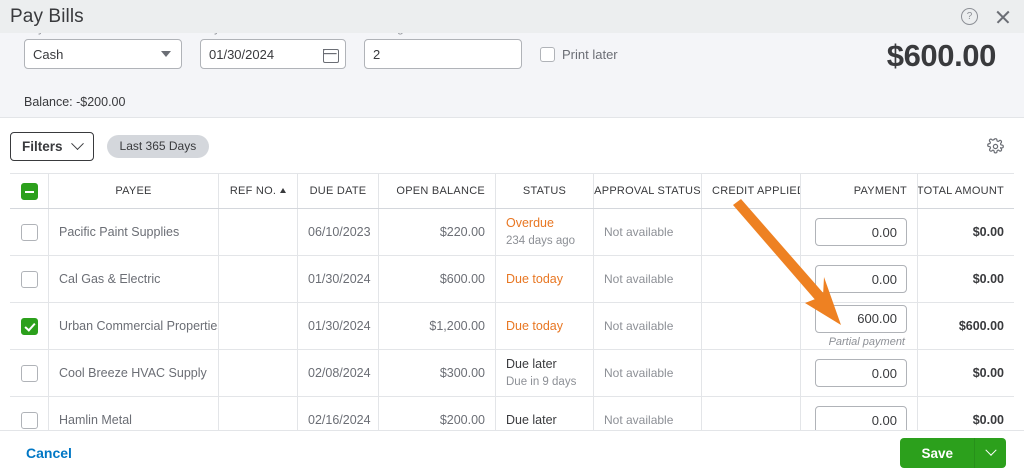  What do you see at coordinates (443, 54) in the screenshot?
I see `starting-check-no-input: 2` at bounding box center [443, 54].